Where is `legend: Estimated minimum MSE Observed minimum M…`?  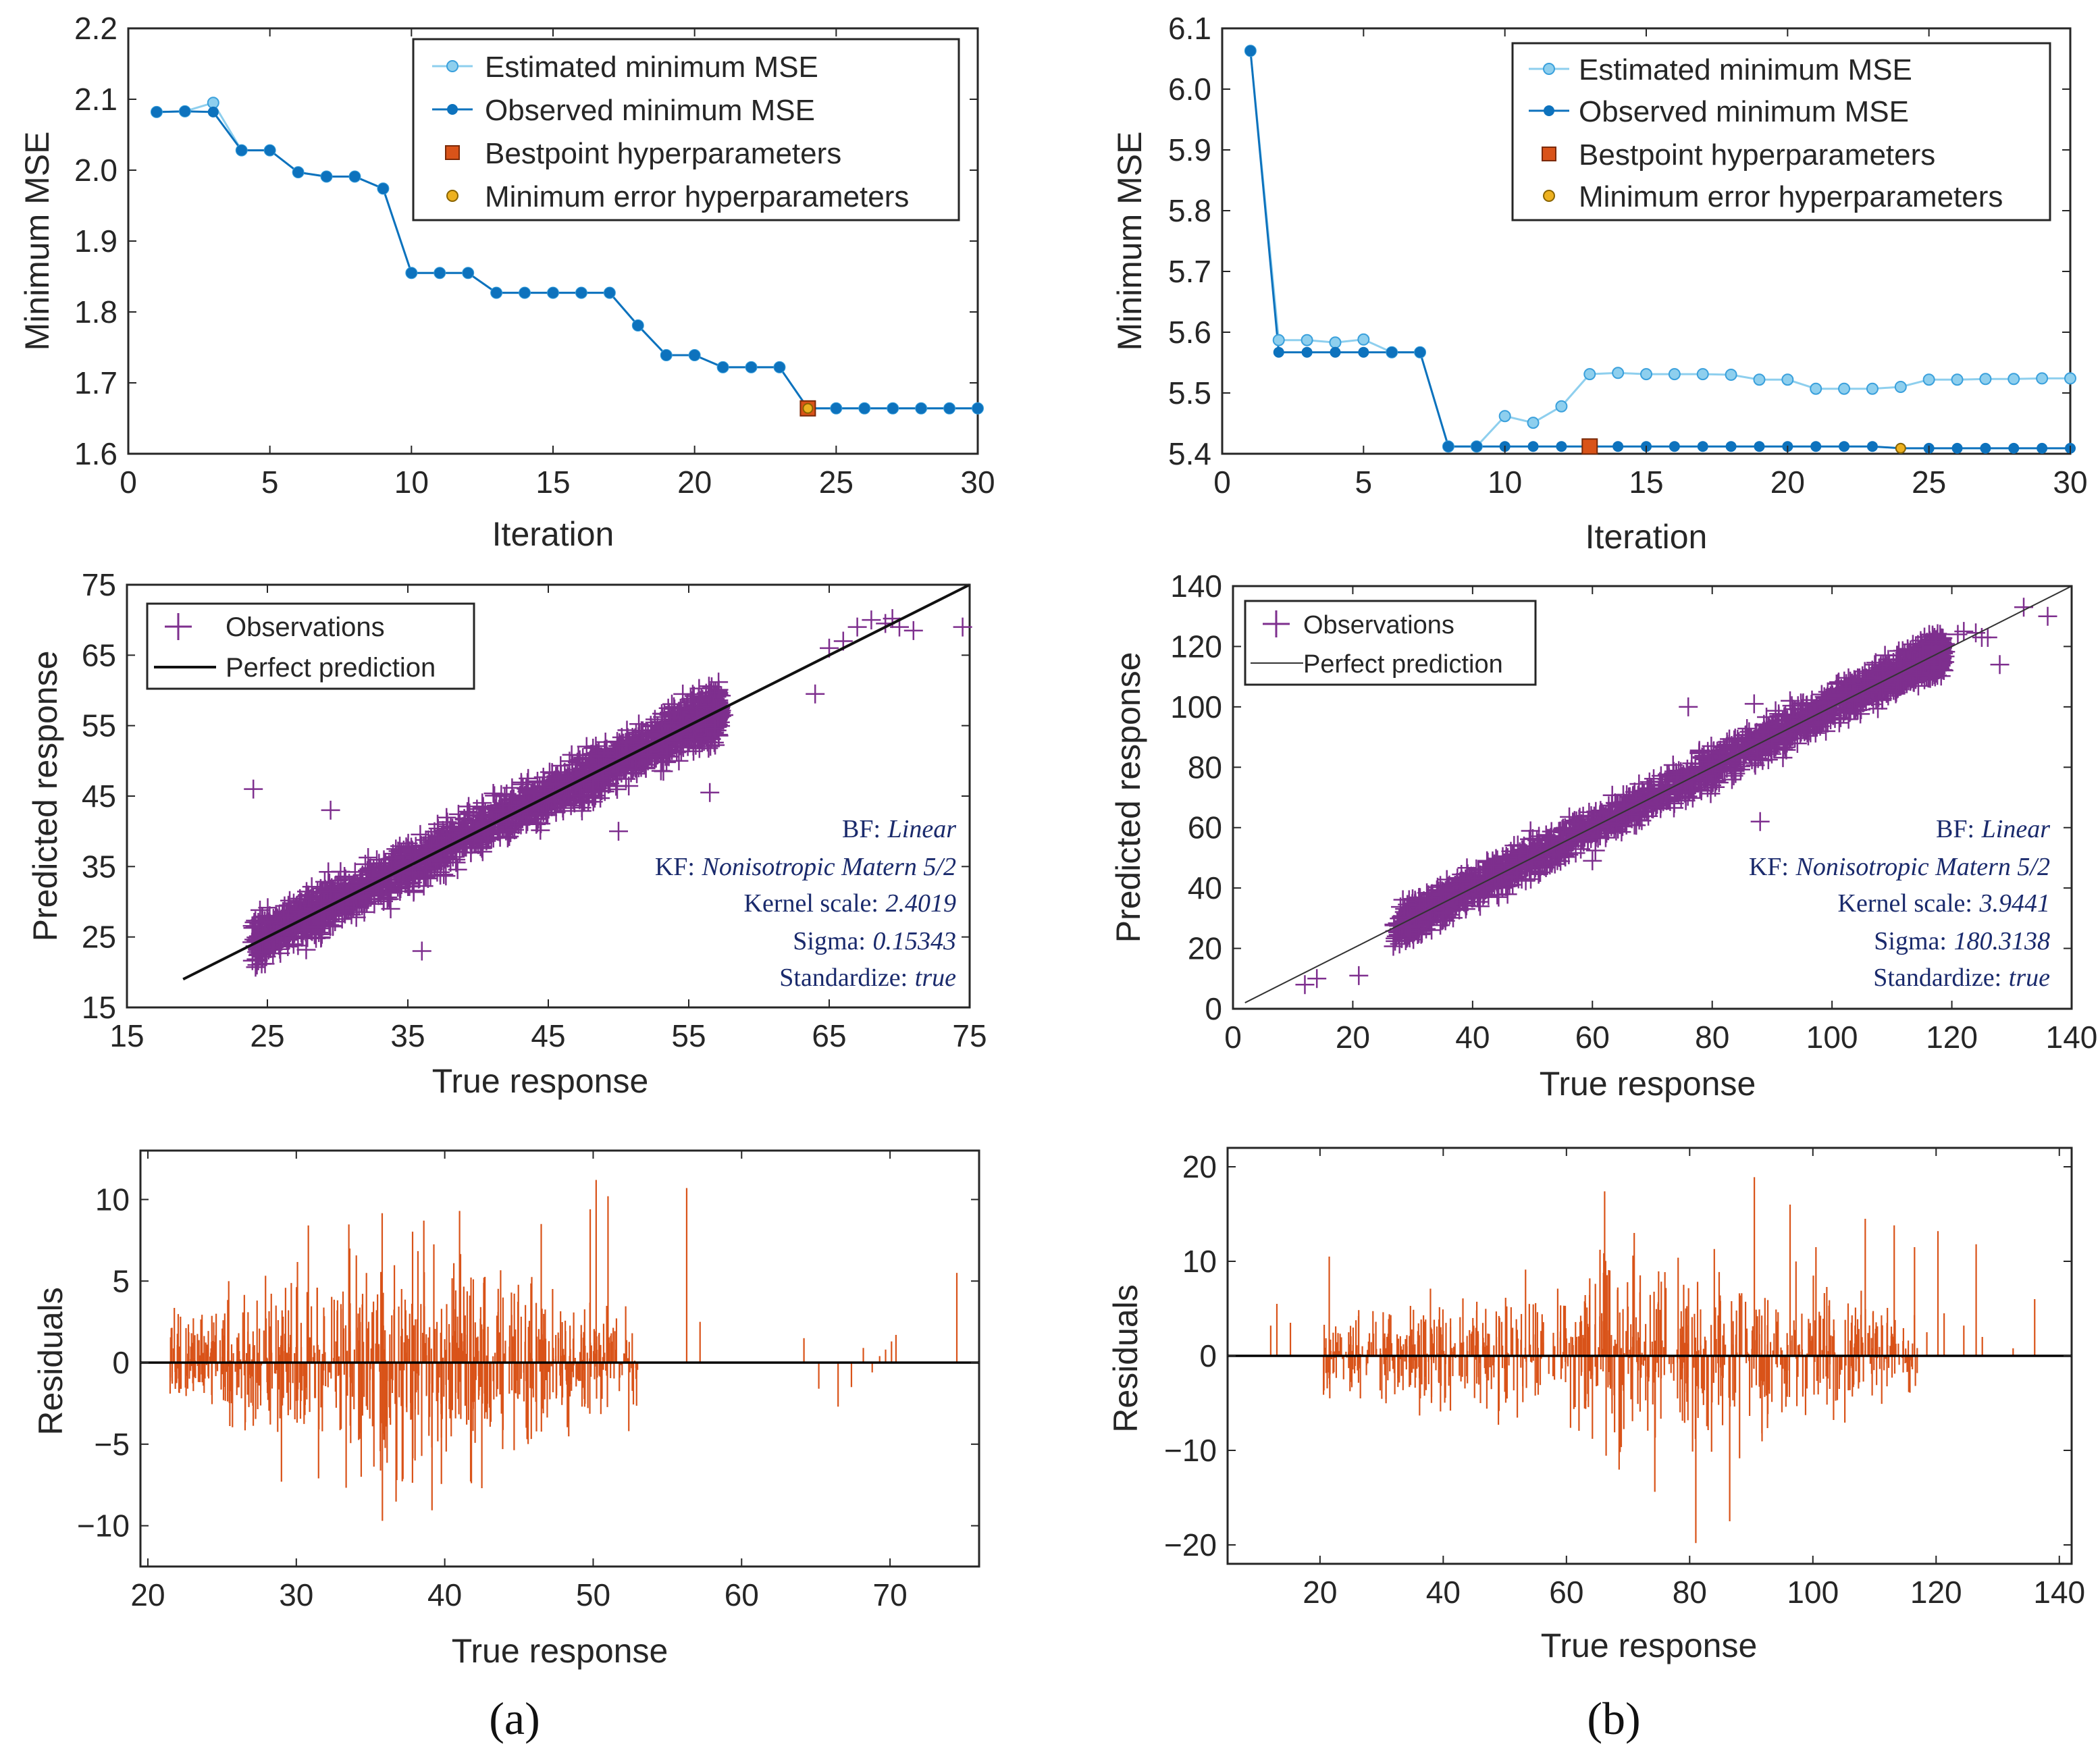
legend: Estimated minimum MSE Observed minimum M… is located at coordinates (686, 129).